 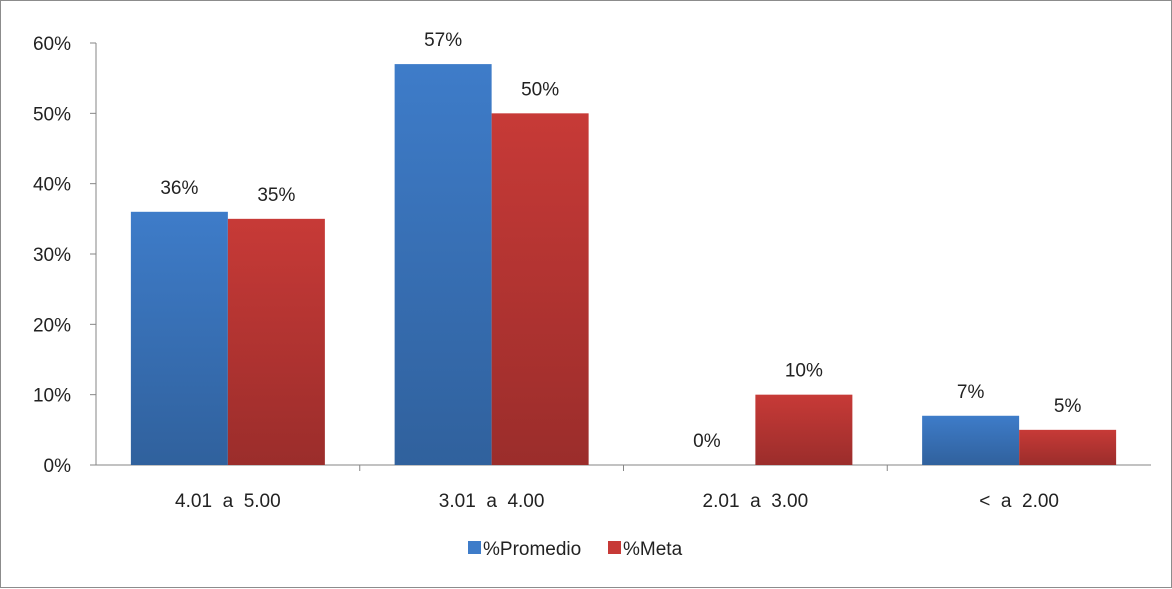 I want to click on y-tick-label: 40%, so click(x=52, y=185).